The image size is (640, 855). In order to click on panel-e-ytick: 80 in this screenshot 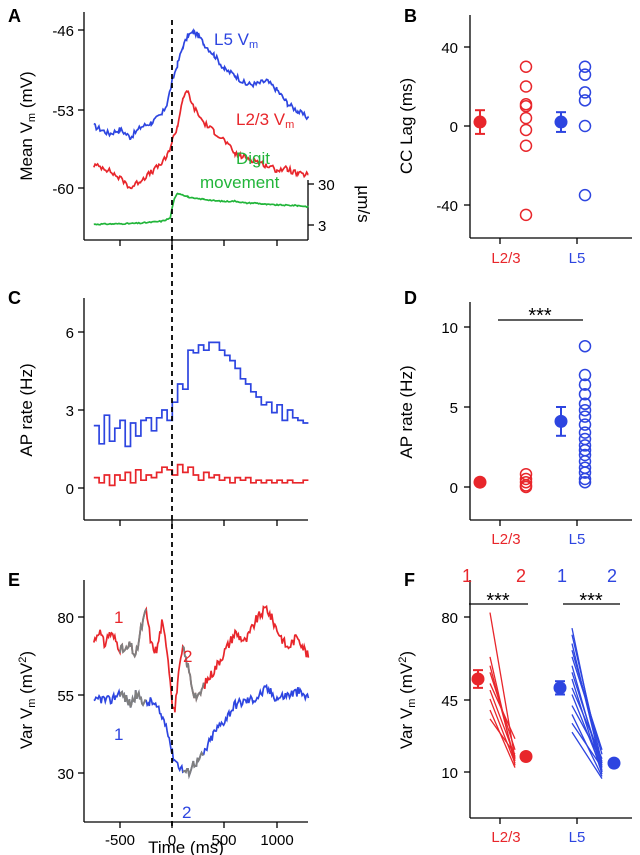, I will do `click(65, 618)`.